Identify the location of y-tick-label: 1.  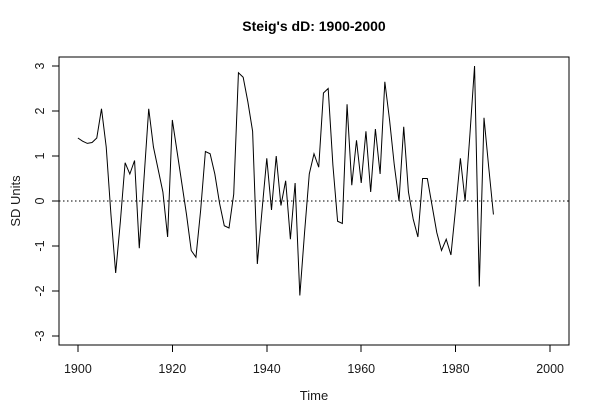
(40, 155).